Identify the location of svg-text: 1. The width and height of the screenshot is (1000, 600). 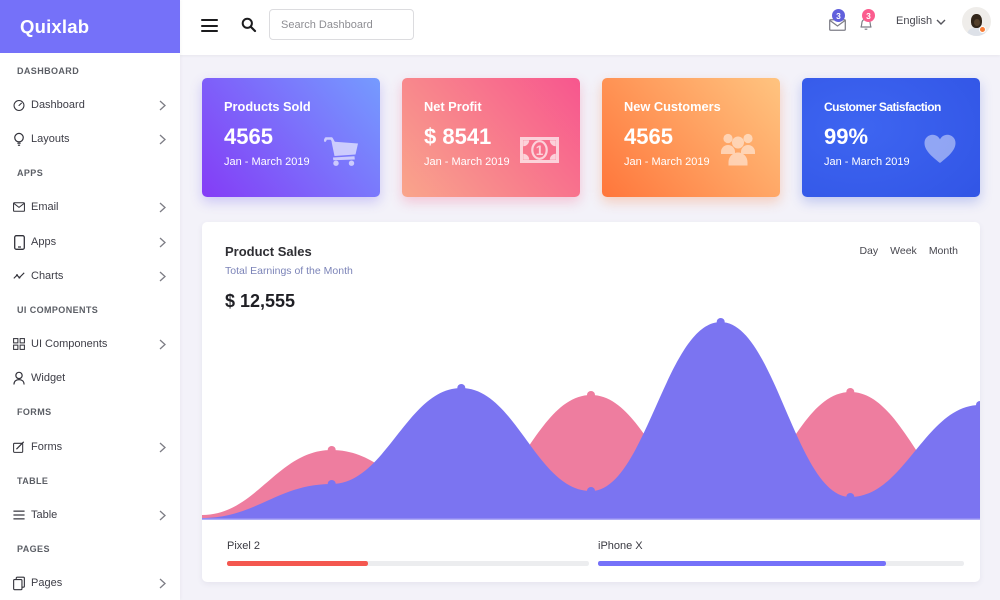
(540, 150).